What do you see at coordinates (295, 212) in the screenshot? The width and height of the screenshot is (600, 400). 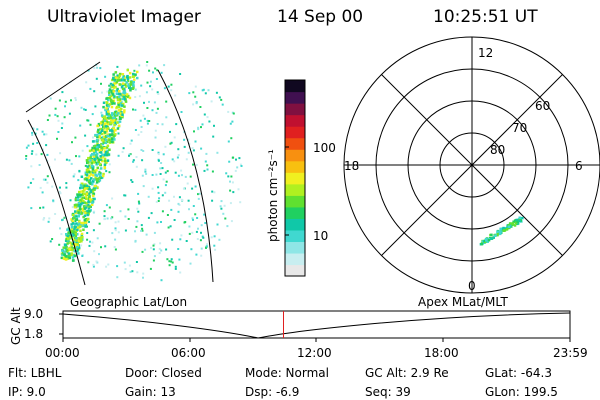 I see `colorbar-cell` at bounding box center [295, 212].